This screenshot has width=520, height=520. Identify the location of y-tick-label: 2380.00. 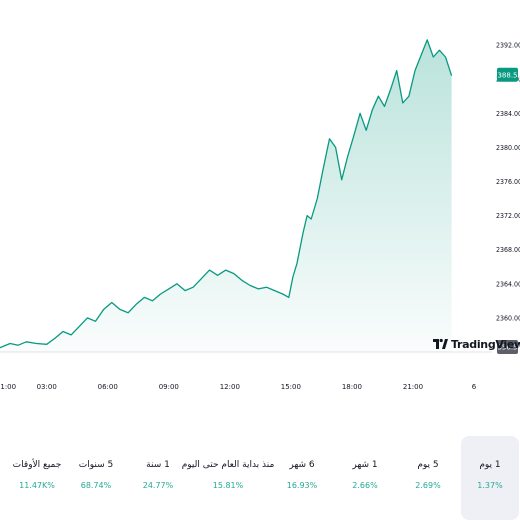
(508, 148).